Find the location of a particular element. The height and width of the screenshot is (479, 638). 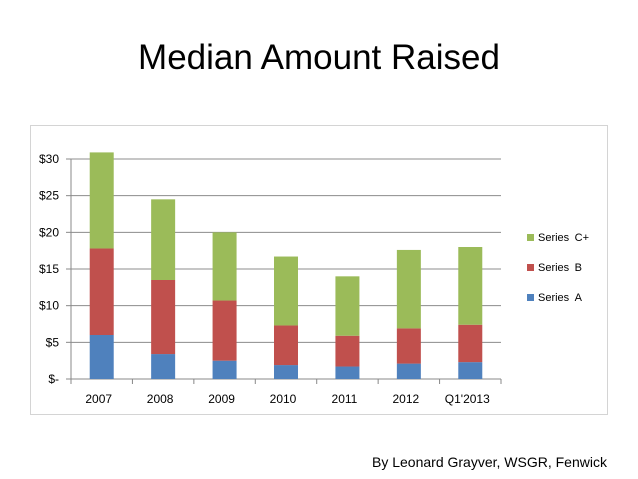

bar-series-b-2012 is located at coordinates (408, 346).